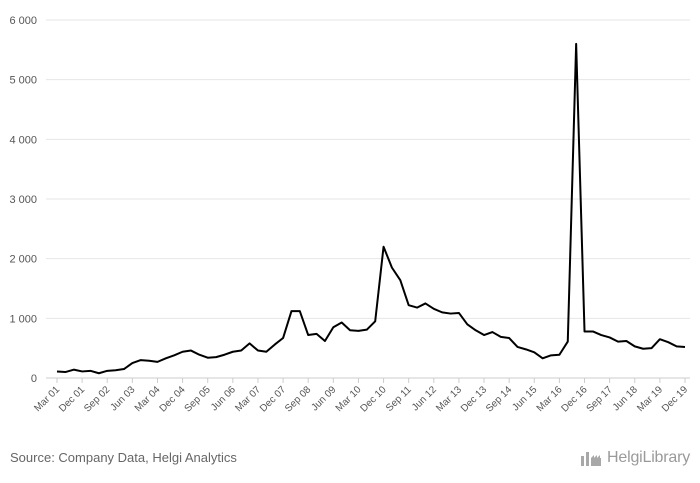  Describe the element at coordinates (34, 379) in the screenshot. I see `y-tick-label: 0` at that location.